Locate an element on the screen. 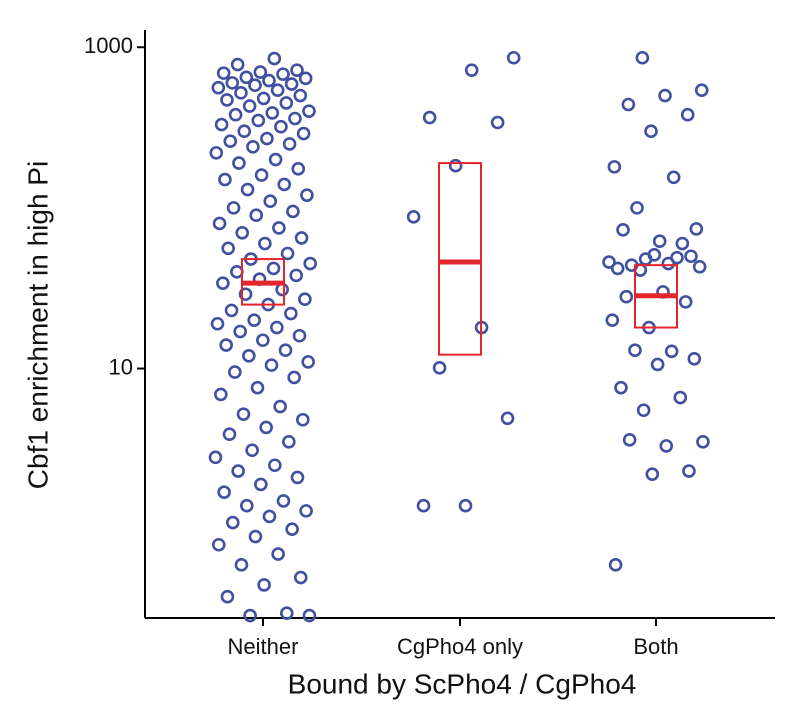 This screenshot has width=794, height=718. y-tick-label: 10 is located at coordinates (121, 366).